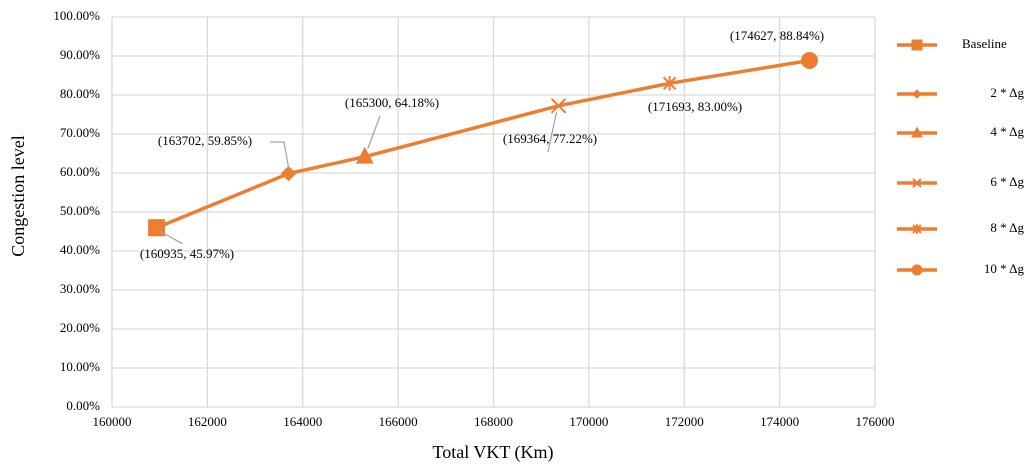  I want to click on y-tick-label: 0.00%, so click(83, 405).